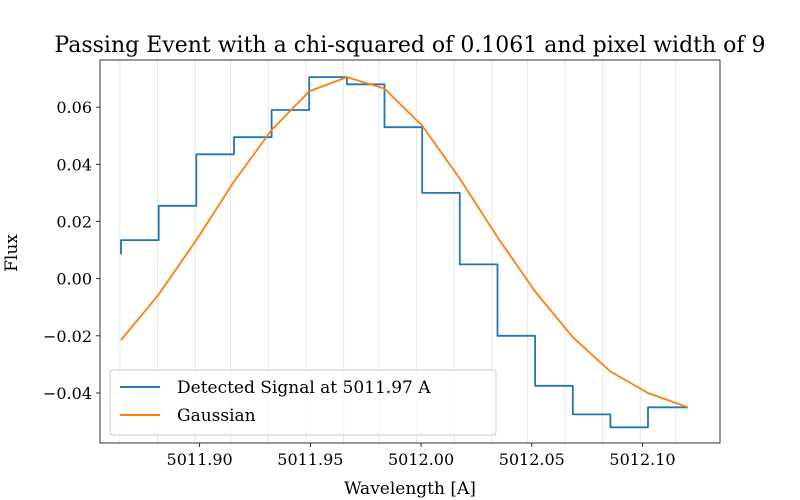 This screenshot has height=500, width=800. I want to click on legend-box, so click(303, 402).